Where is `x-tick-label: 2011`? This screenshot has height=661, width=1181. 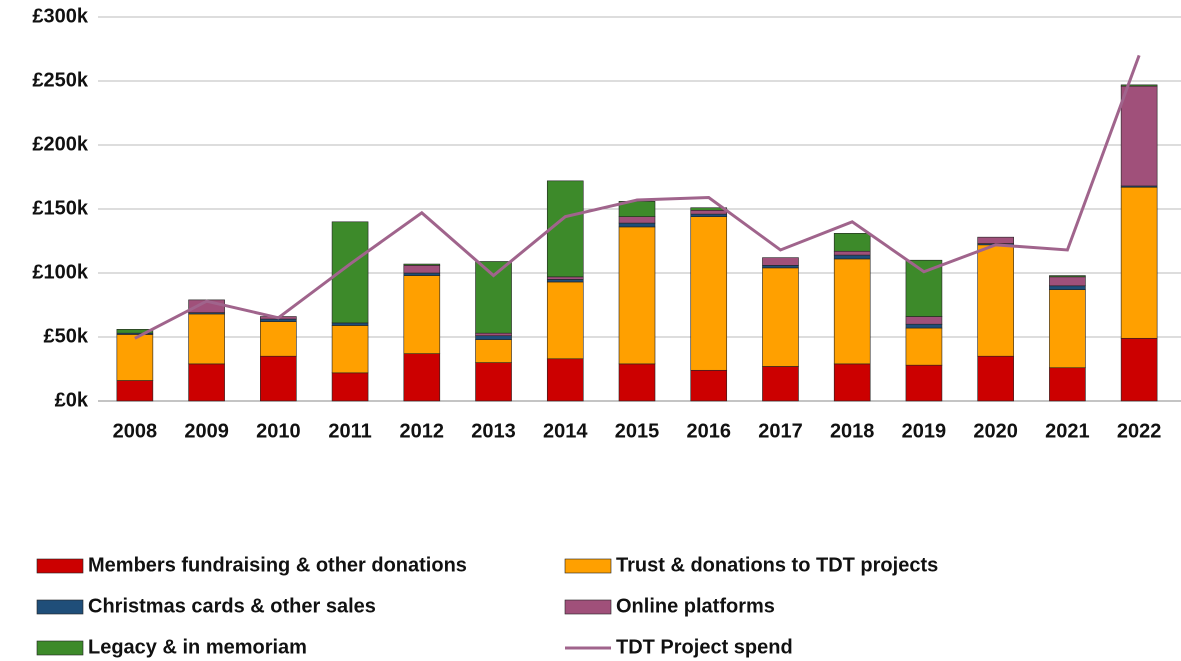
x-tick-label: 2011 is located at coordinates (349, 431).